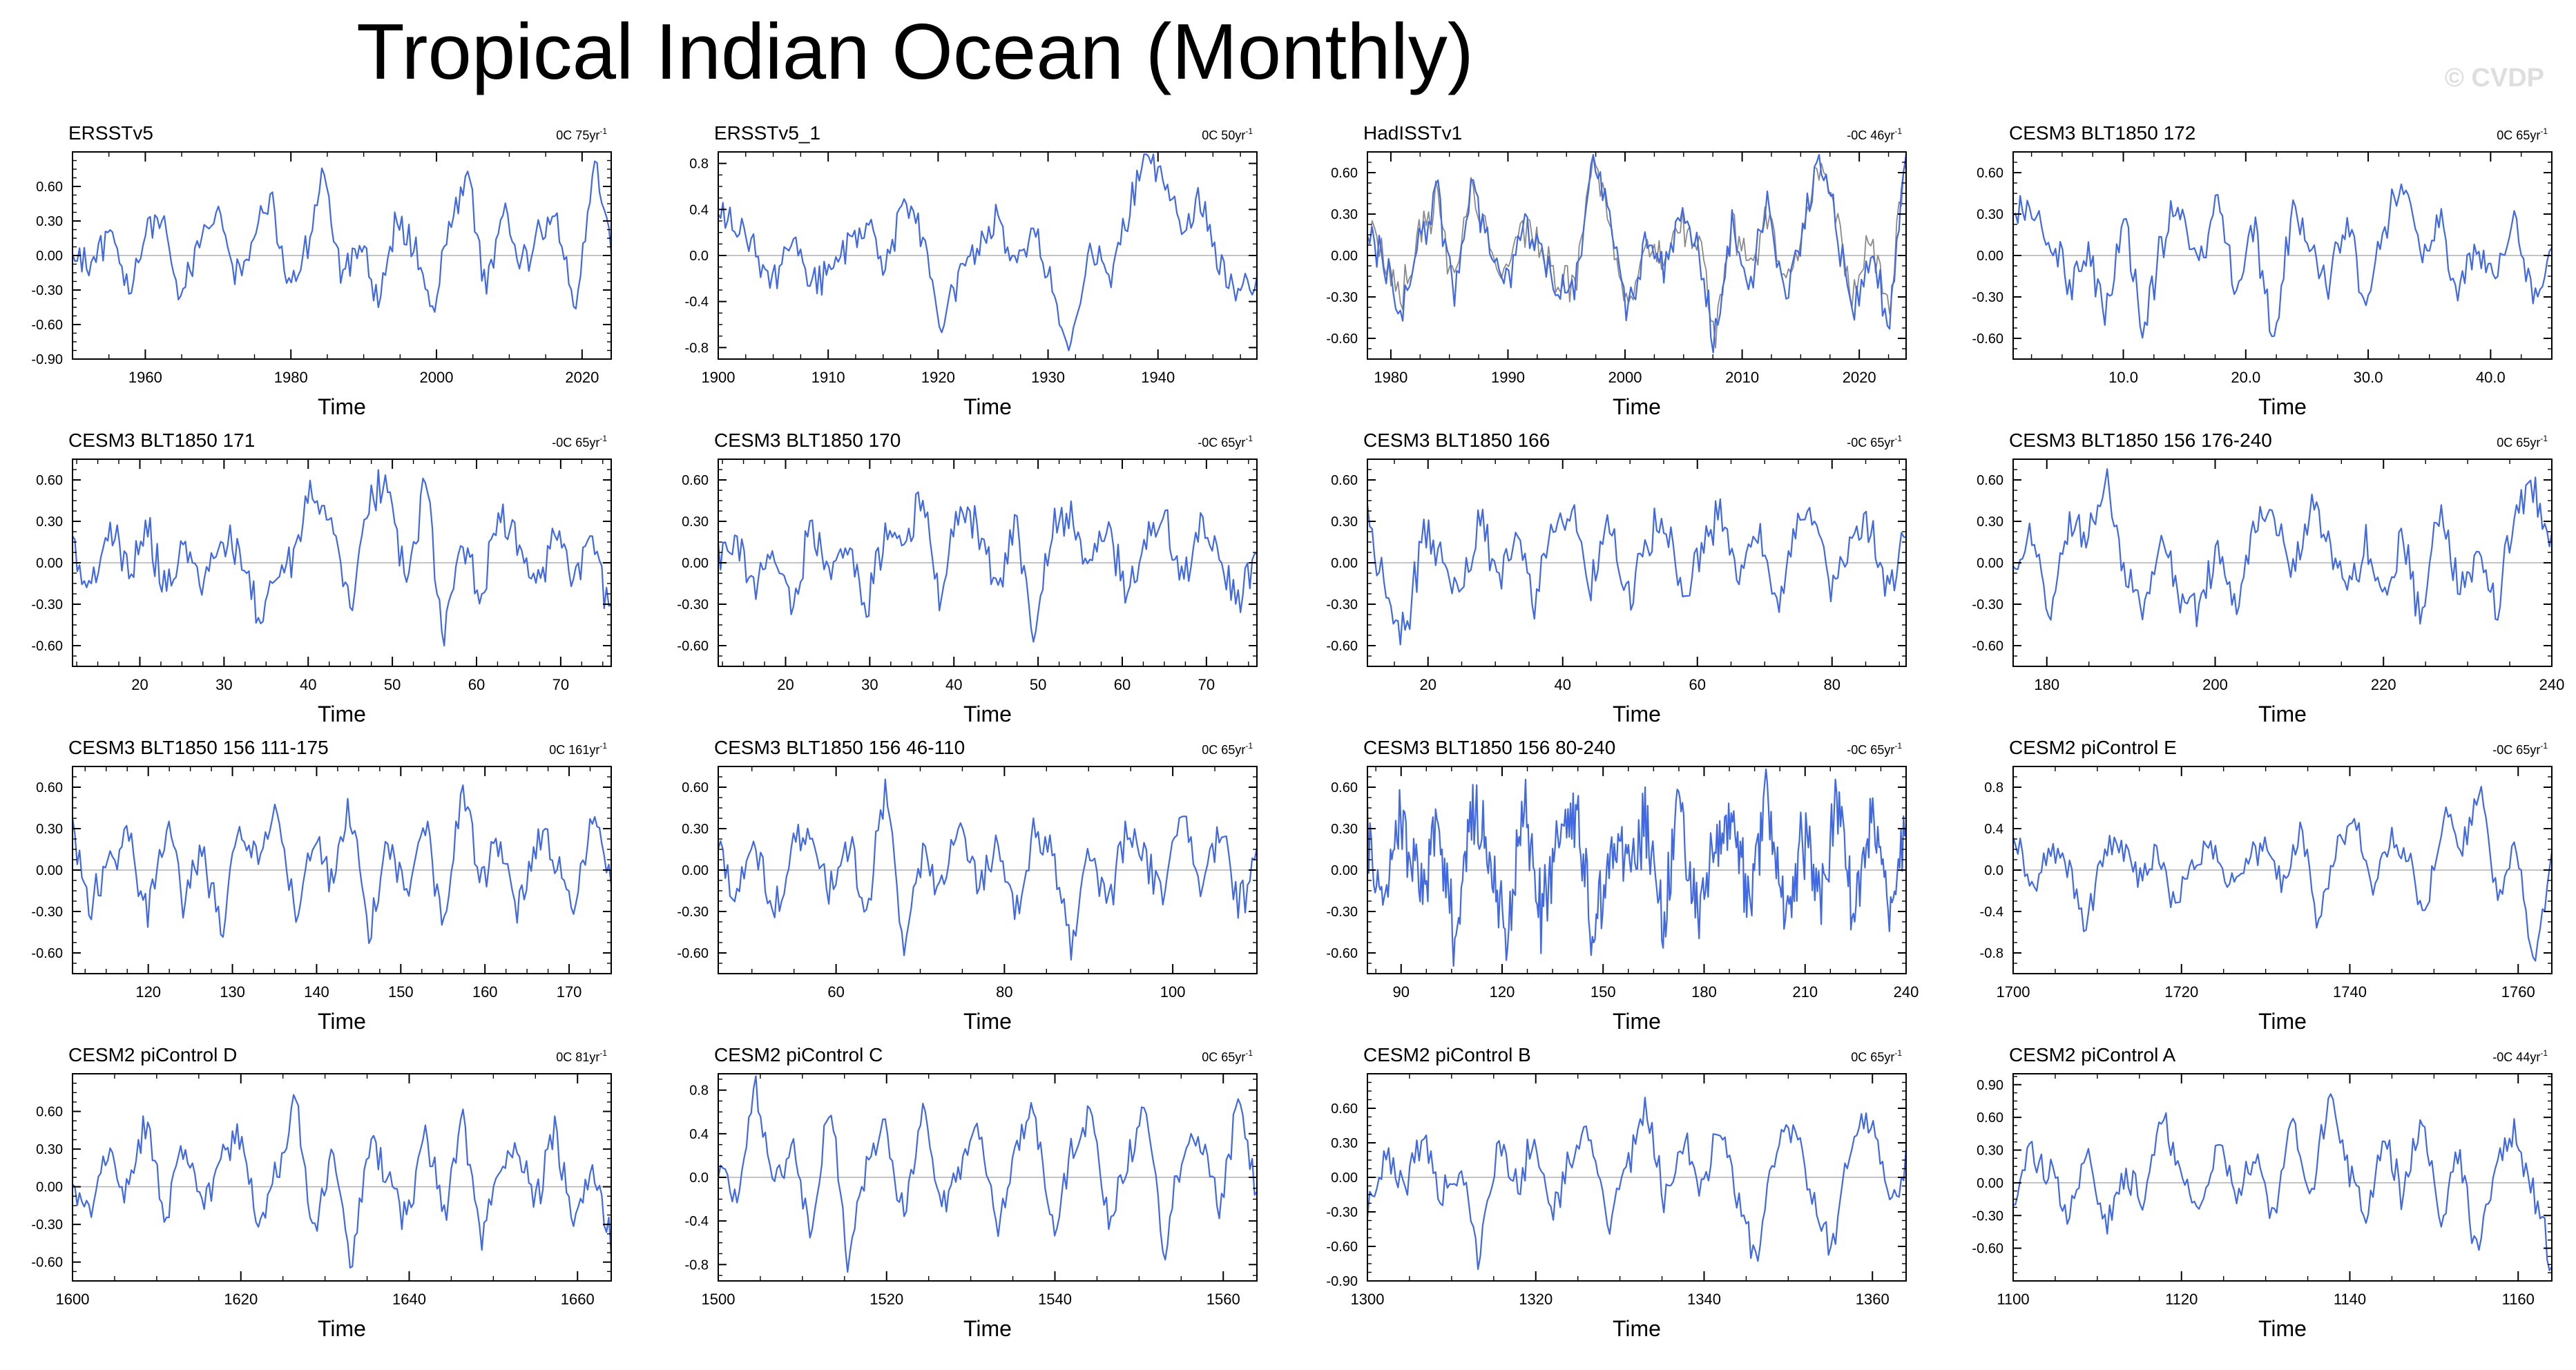 This screenshot has width=2576, height=1370. Describe the element at coordinates (2123, 378) in the screenshot. I see `x-tick-label: 10.0` at that location.